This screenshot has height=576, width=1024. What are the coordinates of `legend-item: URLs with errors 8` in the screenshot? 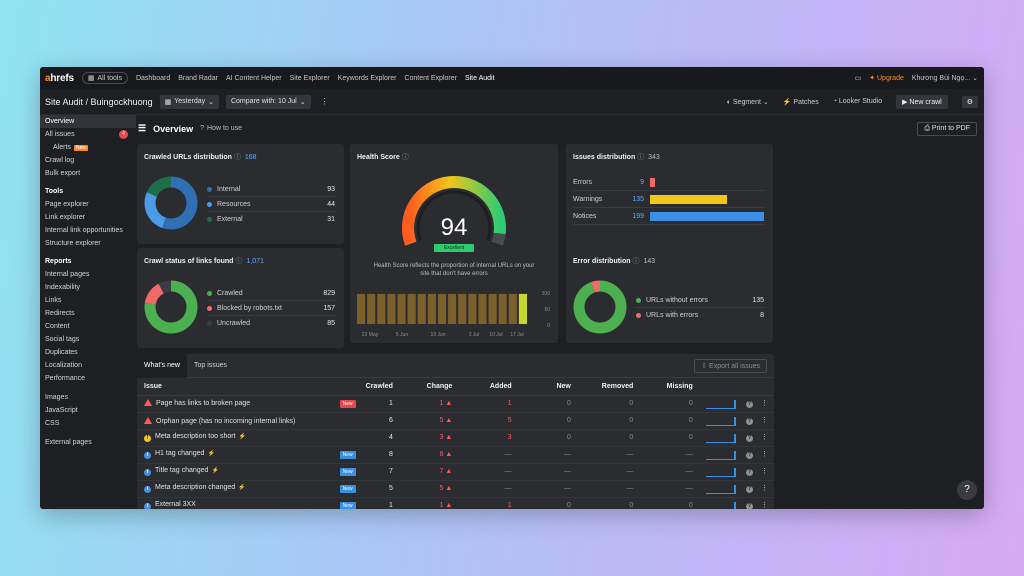 It's located at (700, 315).